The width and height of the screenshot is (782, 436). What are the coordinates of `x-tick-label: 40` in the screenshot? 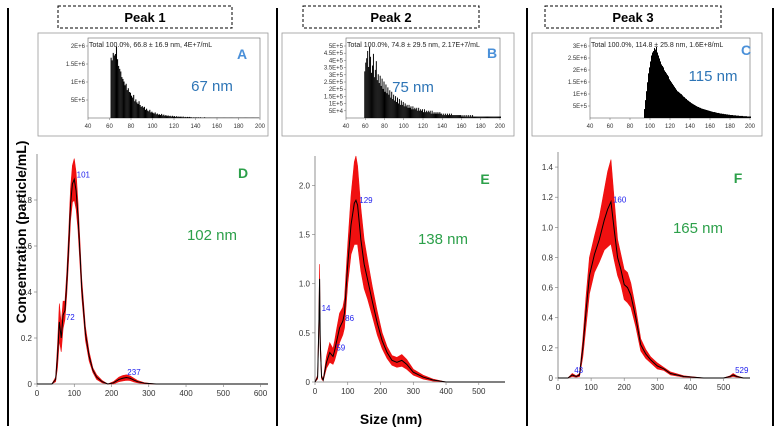 It's located at (590, 127).